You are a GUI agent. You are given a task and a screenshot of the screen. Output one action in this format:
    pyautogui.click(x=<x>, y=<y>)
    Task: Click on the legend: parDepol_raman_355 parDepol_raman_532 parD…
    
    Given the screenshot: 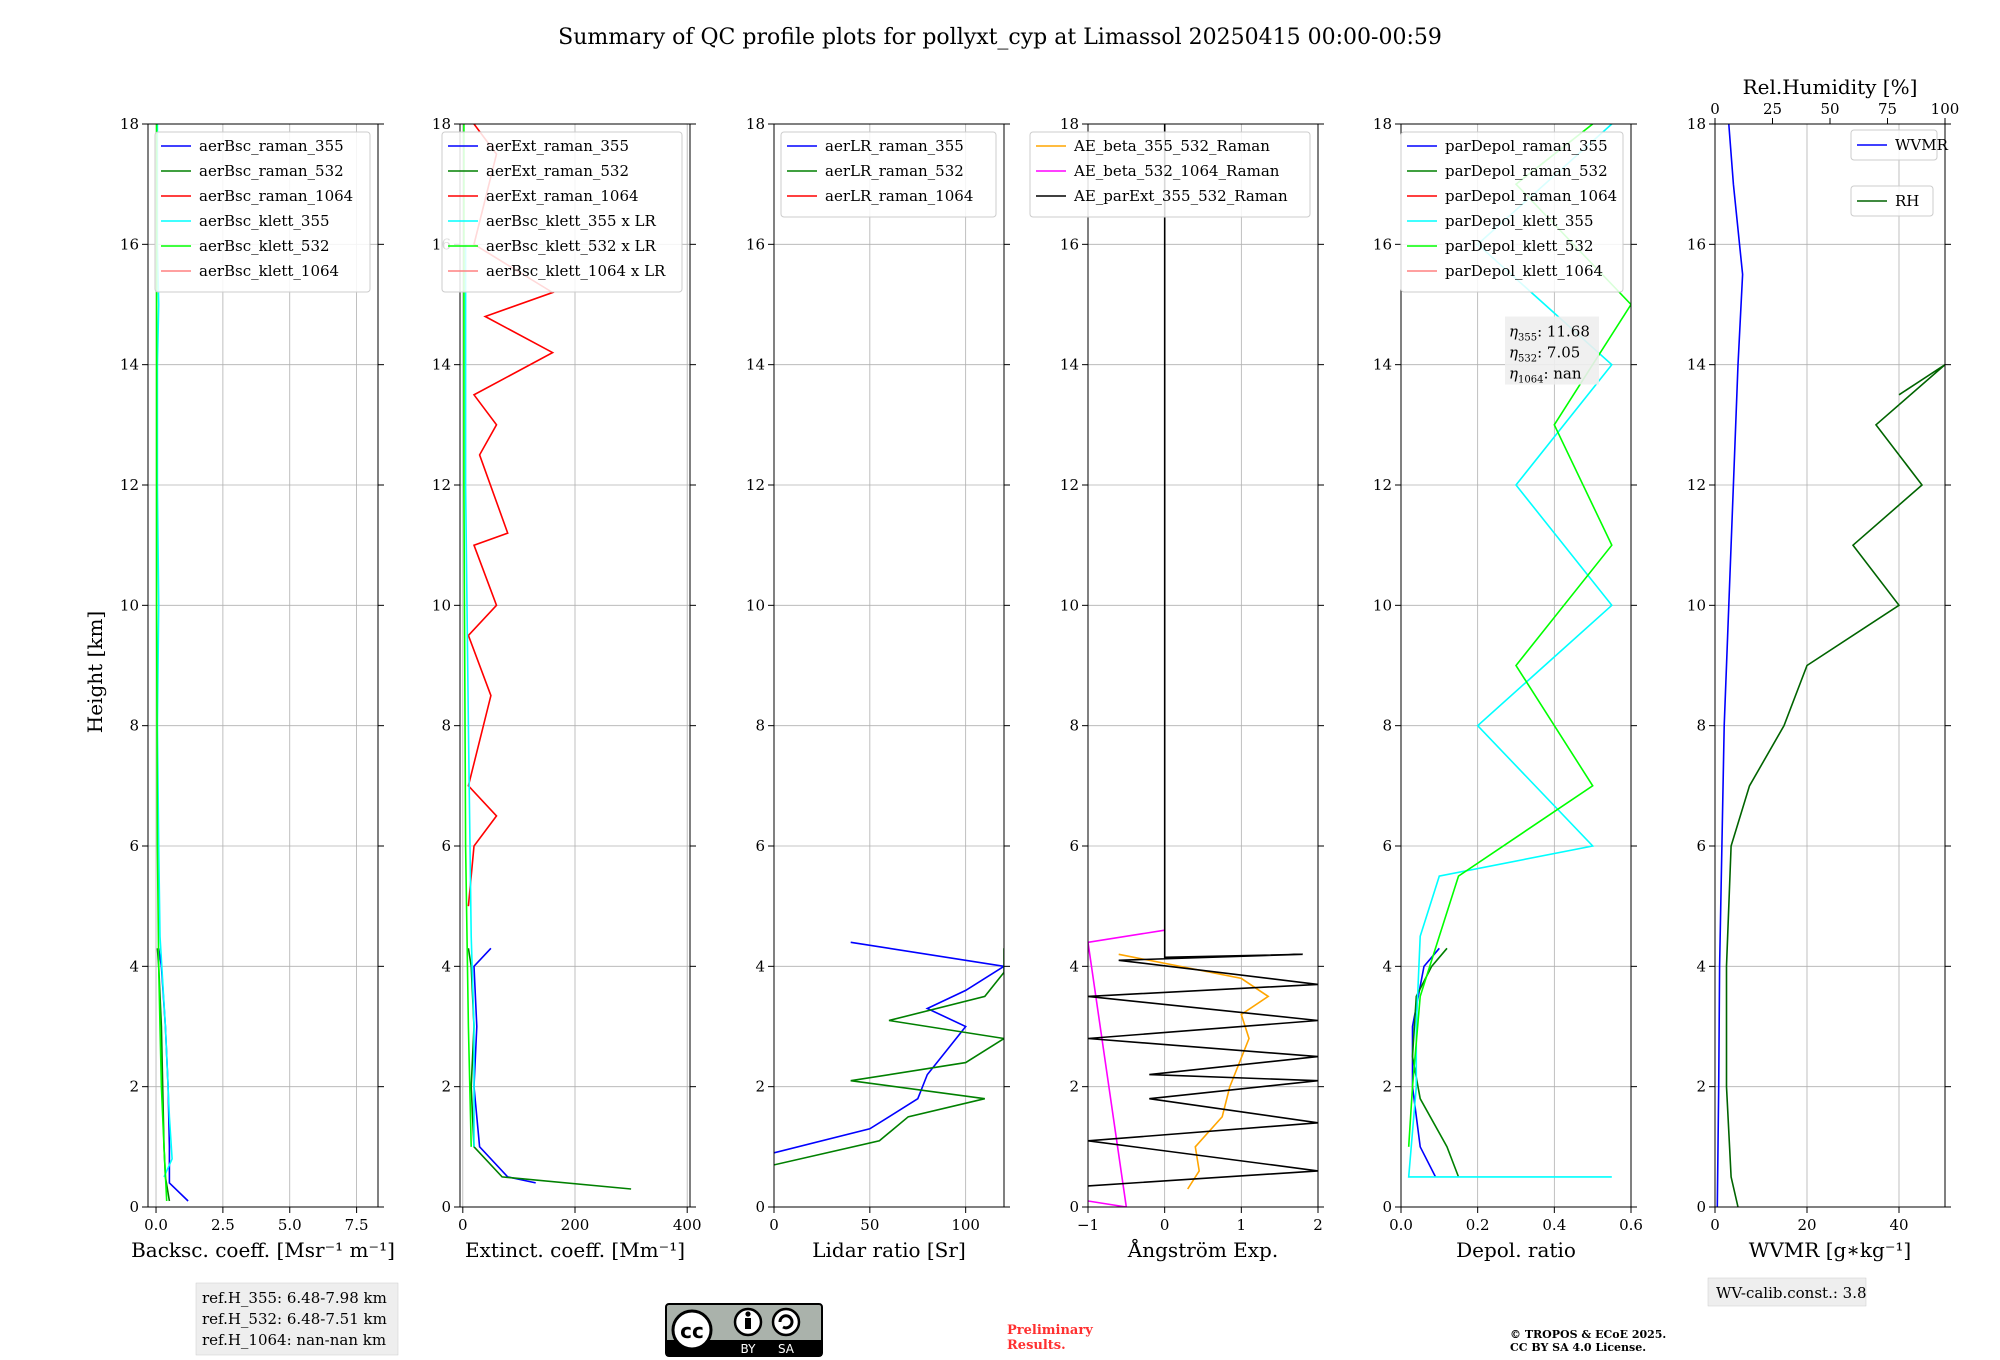 What is the action you would take?
    pyautogui.click(x=1512, y=212)
    